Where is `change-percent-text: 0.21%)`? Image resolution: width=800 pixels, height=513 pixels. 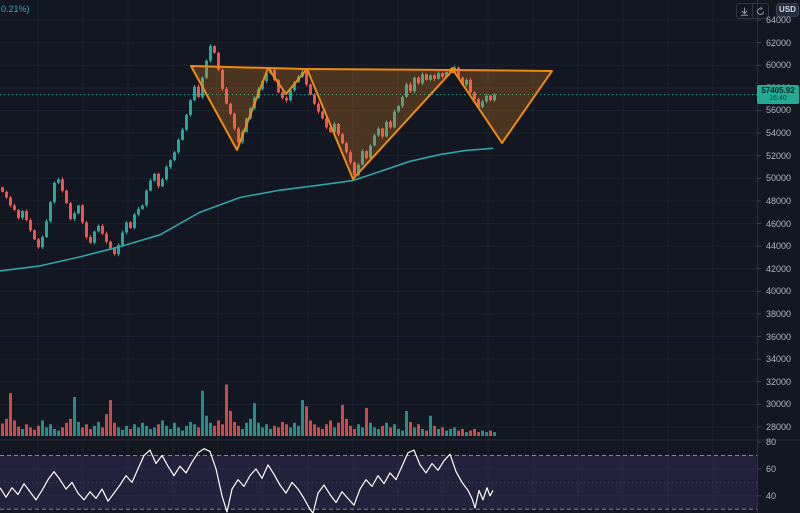 change-percent-text: 0.21%) is located at coordinates (15, 9).